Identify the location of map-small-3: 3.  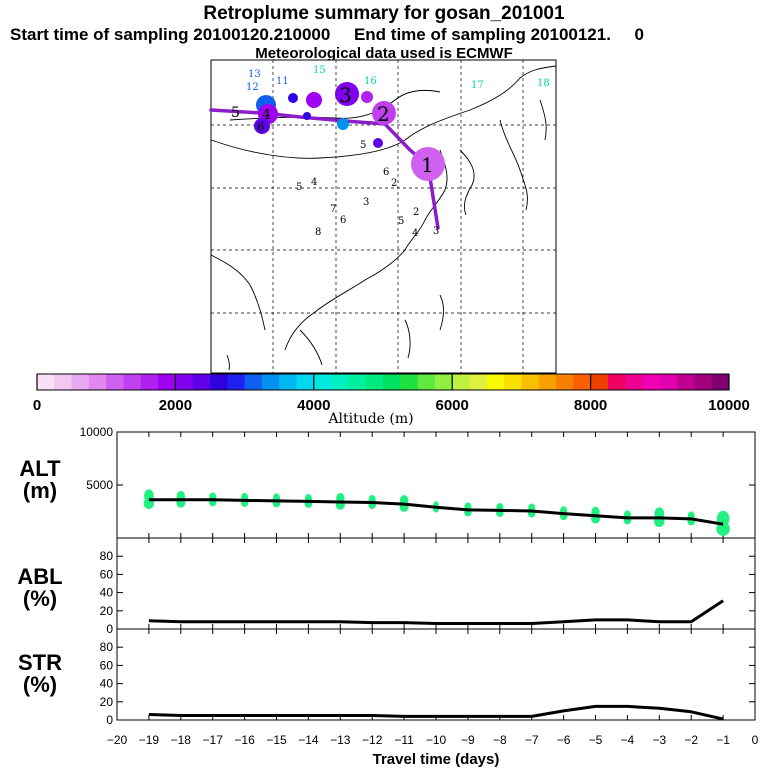
(436, 231).